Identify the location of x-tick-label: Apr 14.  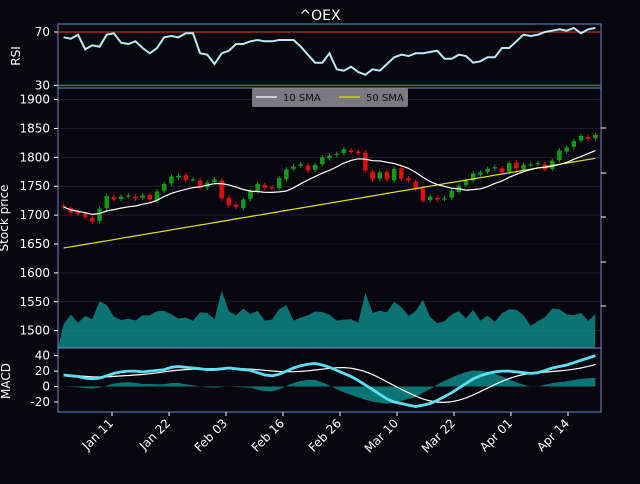
(553, 435).